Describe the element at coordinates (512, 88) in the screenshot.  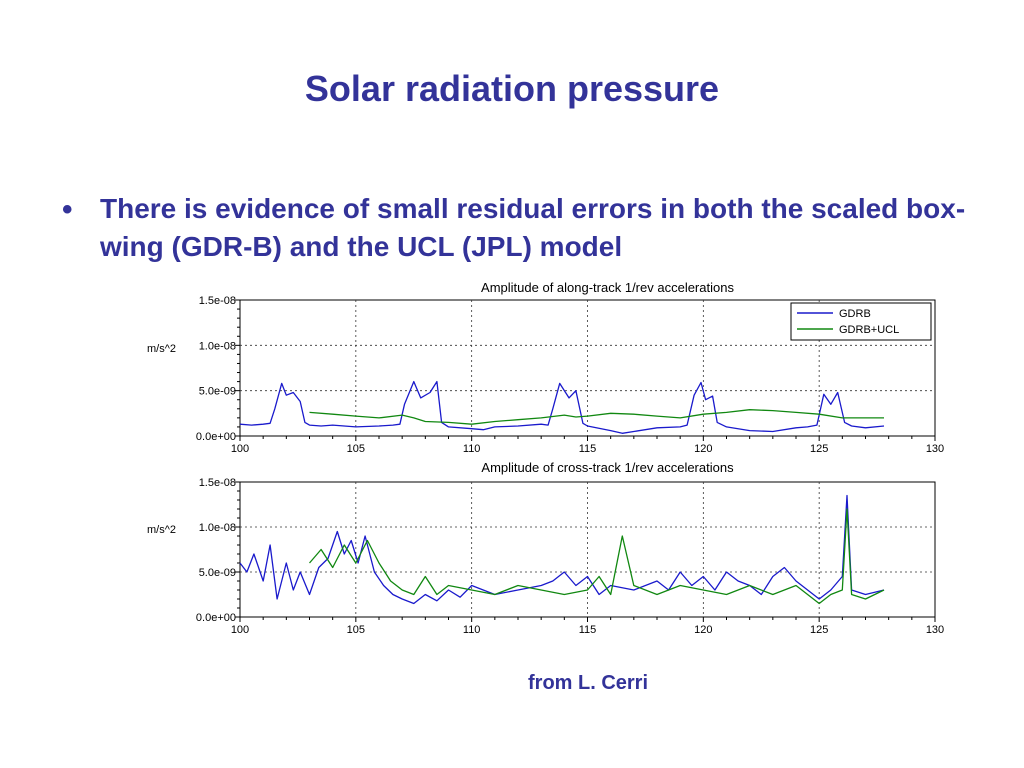
I see `slide-title: Solar radiation pressure` at that location.